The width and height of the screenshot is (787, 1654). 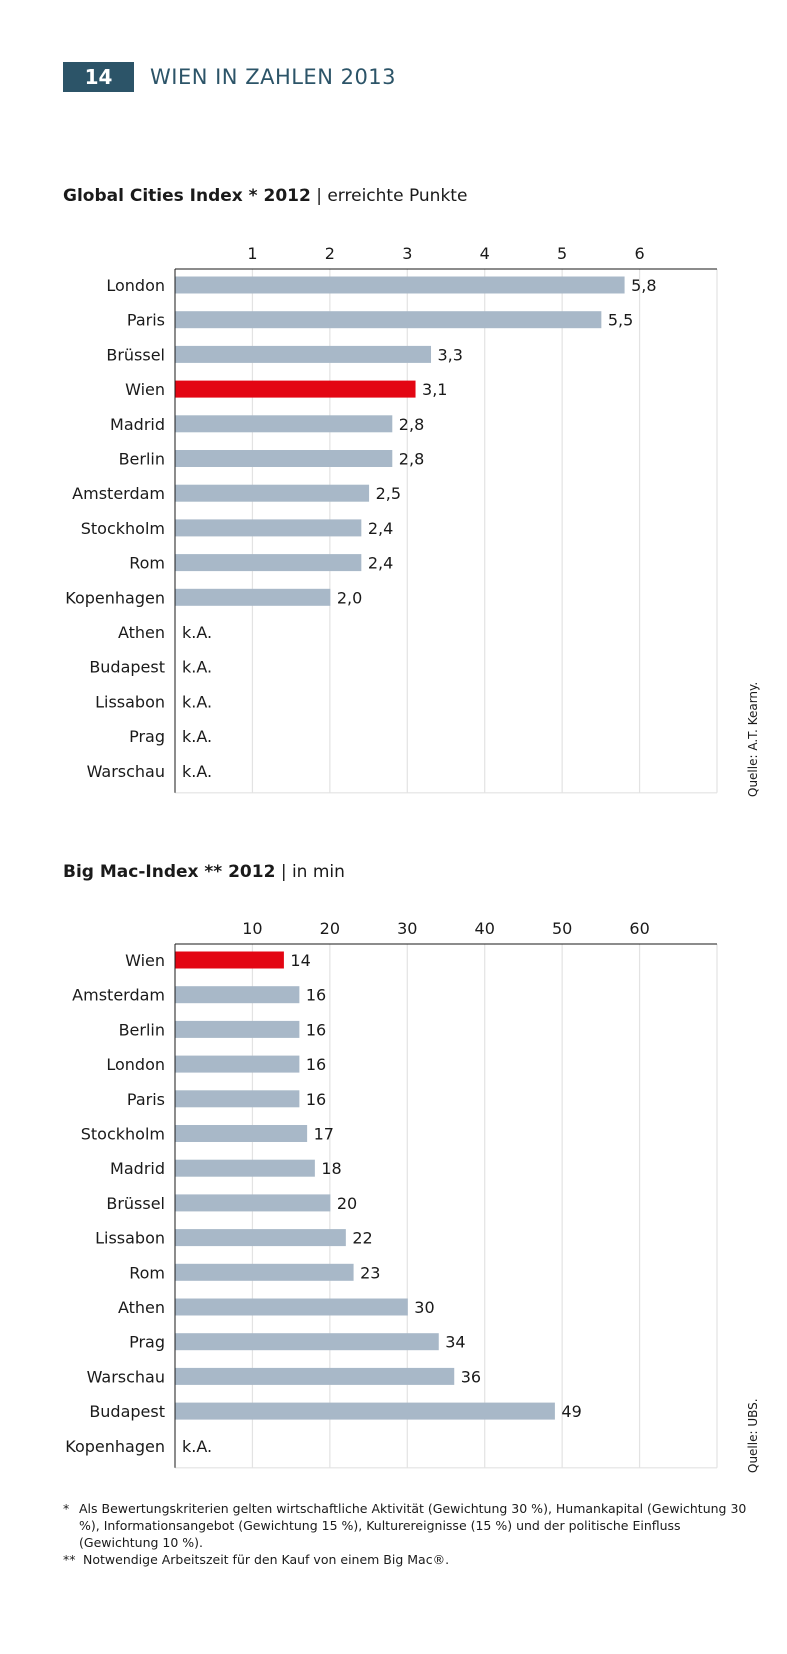 What do you see at coordinates (388, 493) in the screenshot?
I see `data-label: 2,5` at bounding box center [388, 493].